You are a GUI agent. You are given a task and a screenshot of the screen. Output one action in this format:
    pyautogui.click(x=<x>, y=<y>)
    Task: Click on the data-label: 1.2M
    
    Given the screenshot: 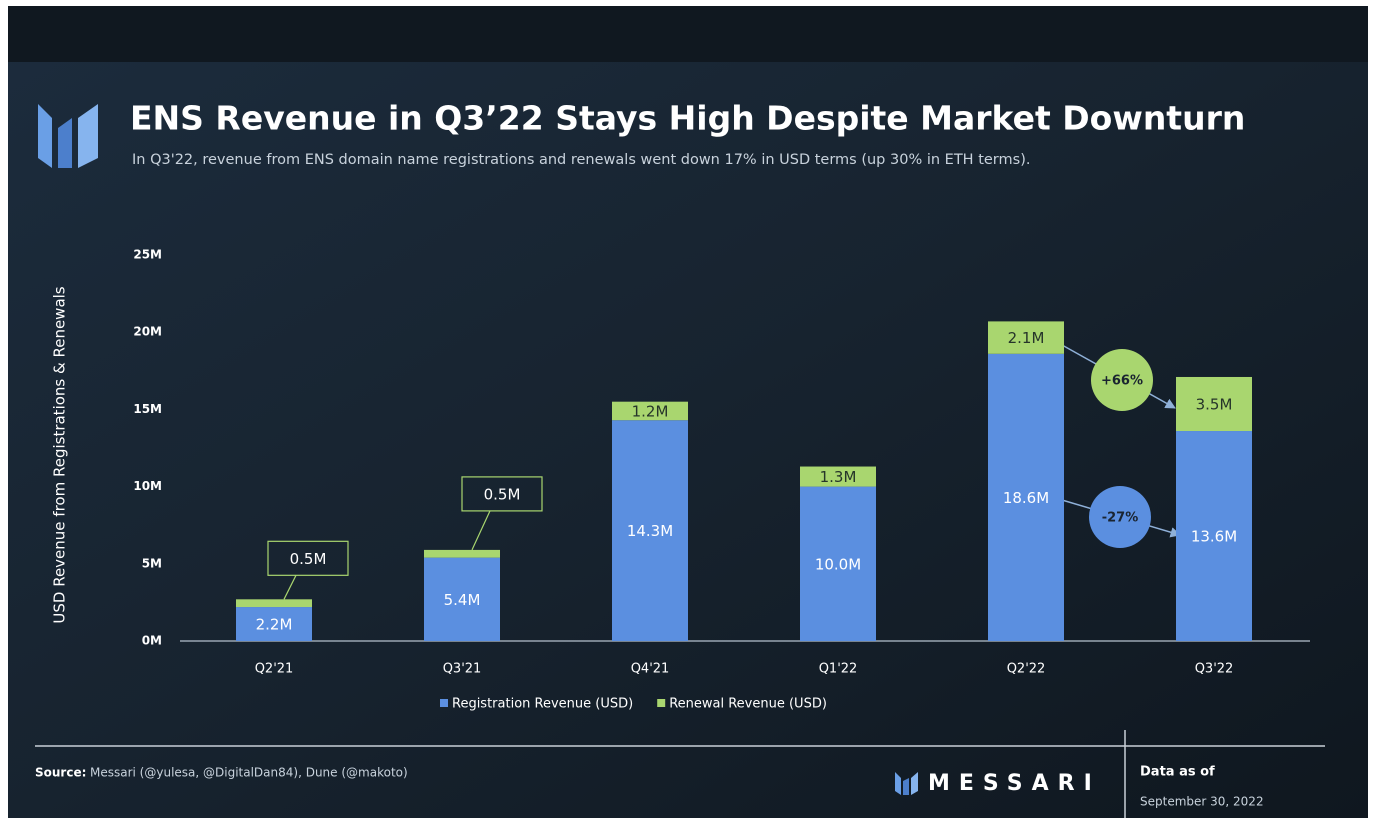 What is the action you would take?
    pyautogui.click(x=650, y=411)
    